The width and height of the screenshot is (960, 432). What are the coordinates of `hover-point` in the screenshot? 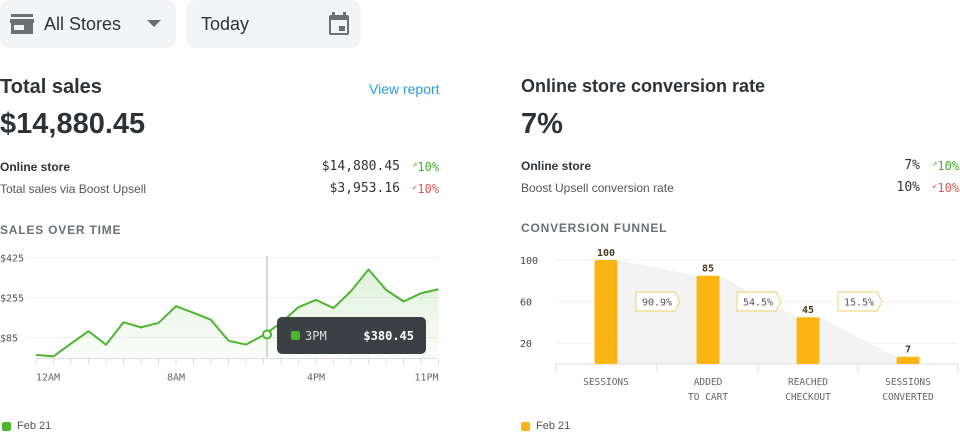 It's located at (267, 335).